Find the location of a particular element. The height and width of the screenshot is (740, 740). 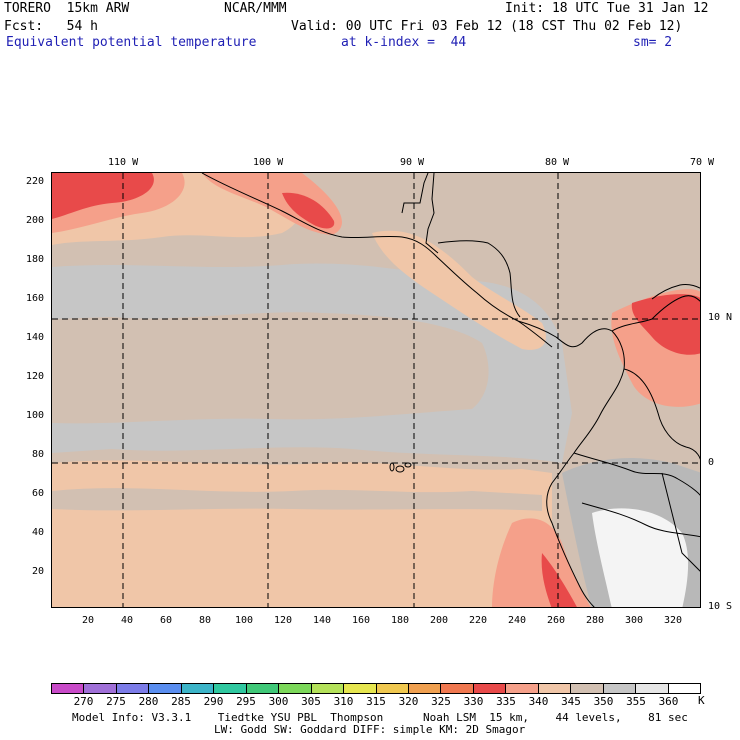

border-interior is located at coordinates (636, 470).